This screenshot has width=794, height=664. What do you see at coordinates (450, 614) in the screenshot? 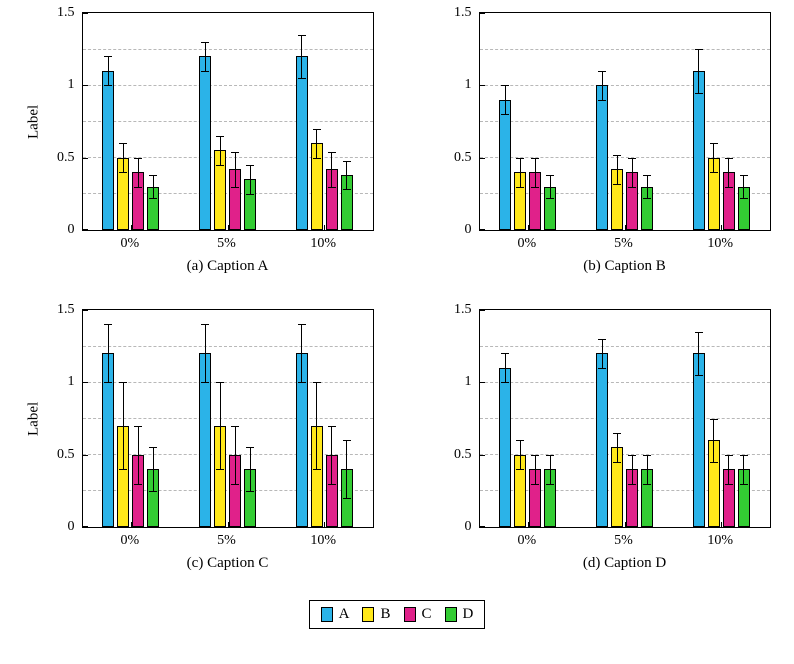
I see `legend-swatch-D` at bounding box center [450, 614].